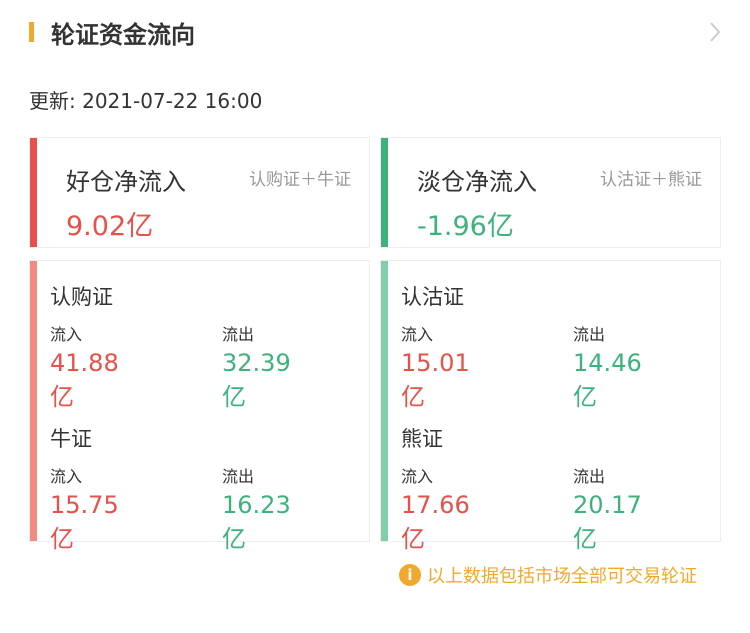  I want to click on footnote: i 以上数据包括市场全部可交易轮证, so click(548, 575).